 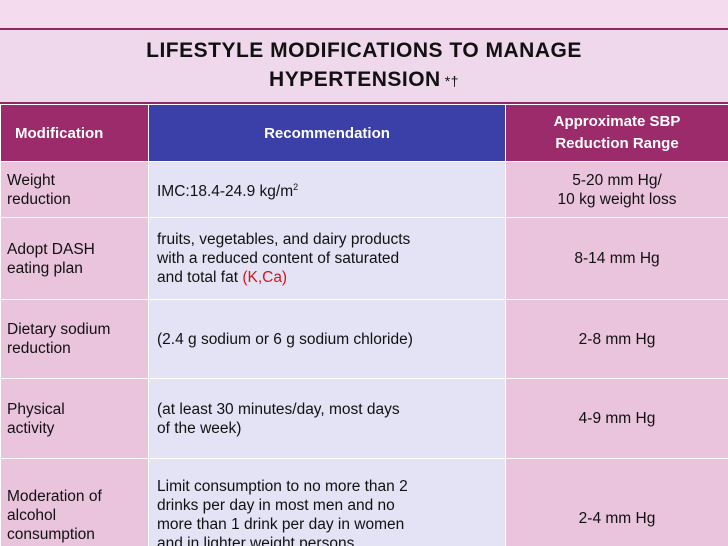 What do you see at coordinates (616, 502) in the screenshot?
I see `cell-reduction: 2-4 mm Hg` at bounding box center [616, 502].